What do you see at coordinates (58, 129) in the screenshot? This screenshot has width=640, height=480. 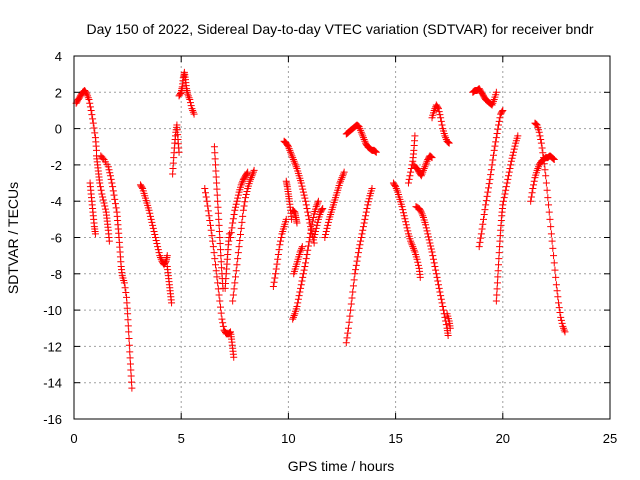 I see `y-tick-label: 0` at bounding box center [58, 129].